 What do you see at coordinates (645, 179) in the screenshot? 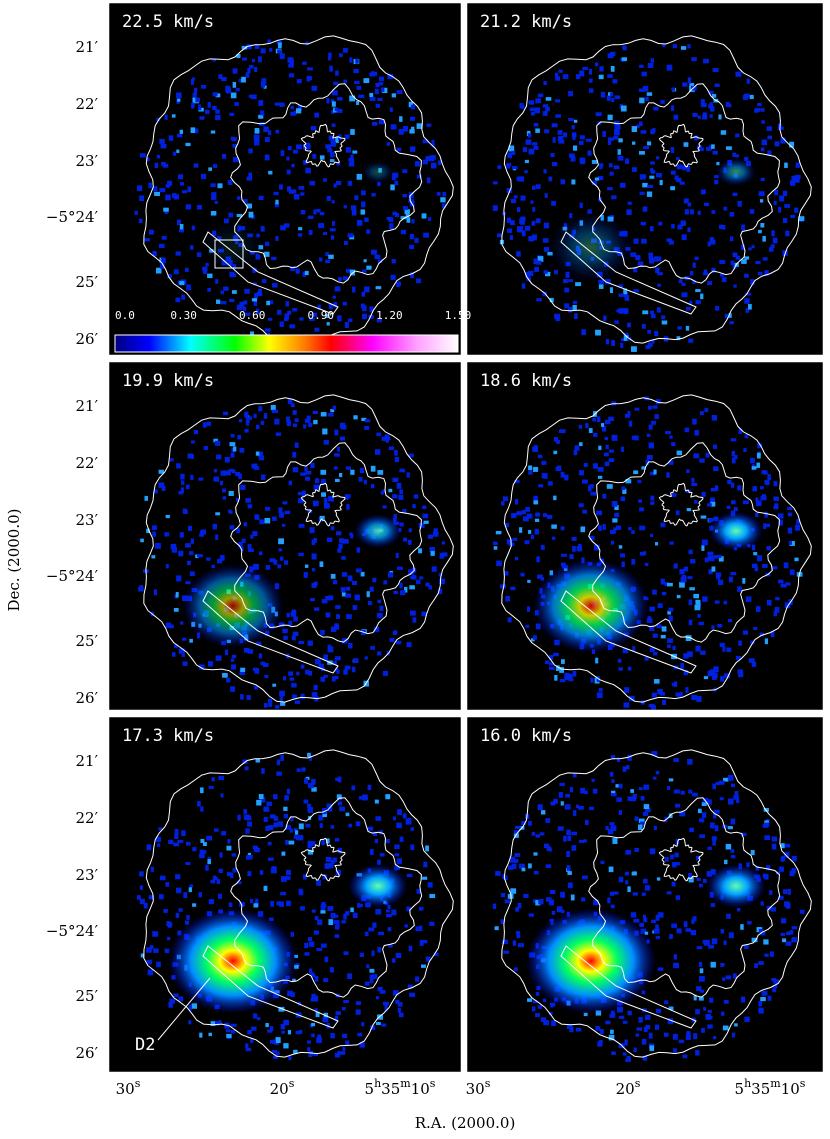
I see `channel-panel: 21.2 km/s` at bounding box center [645, 179].